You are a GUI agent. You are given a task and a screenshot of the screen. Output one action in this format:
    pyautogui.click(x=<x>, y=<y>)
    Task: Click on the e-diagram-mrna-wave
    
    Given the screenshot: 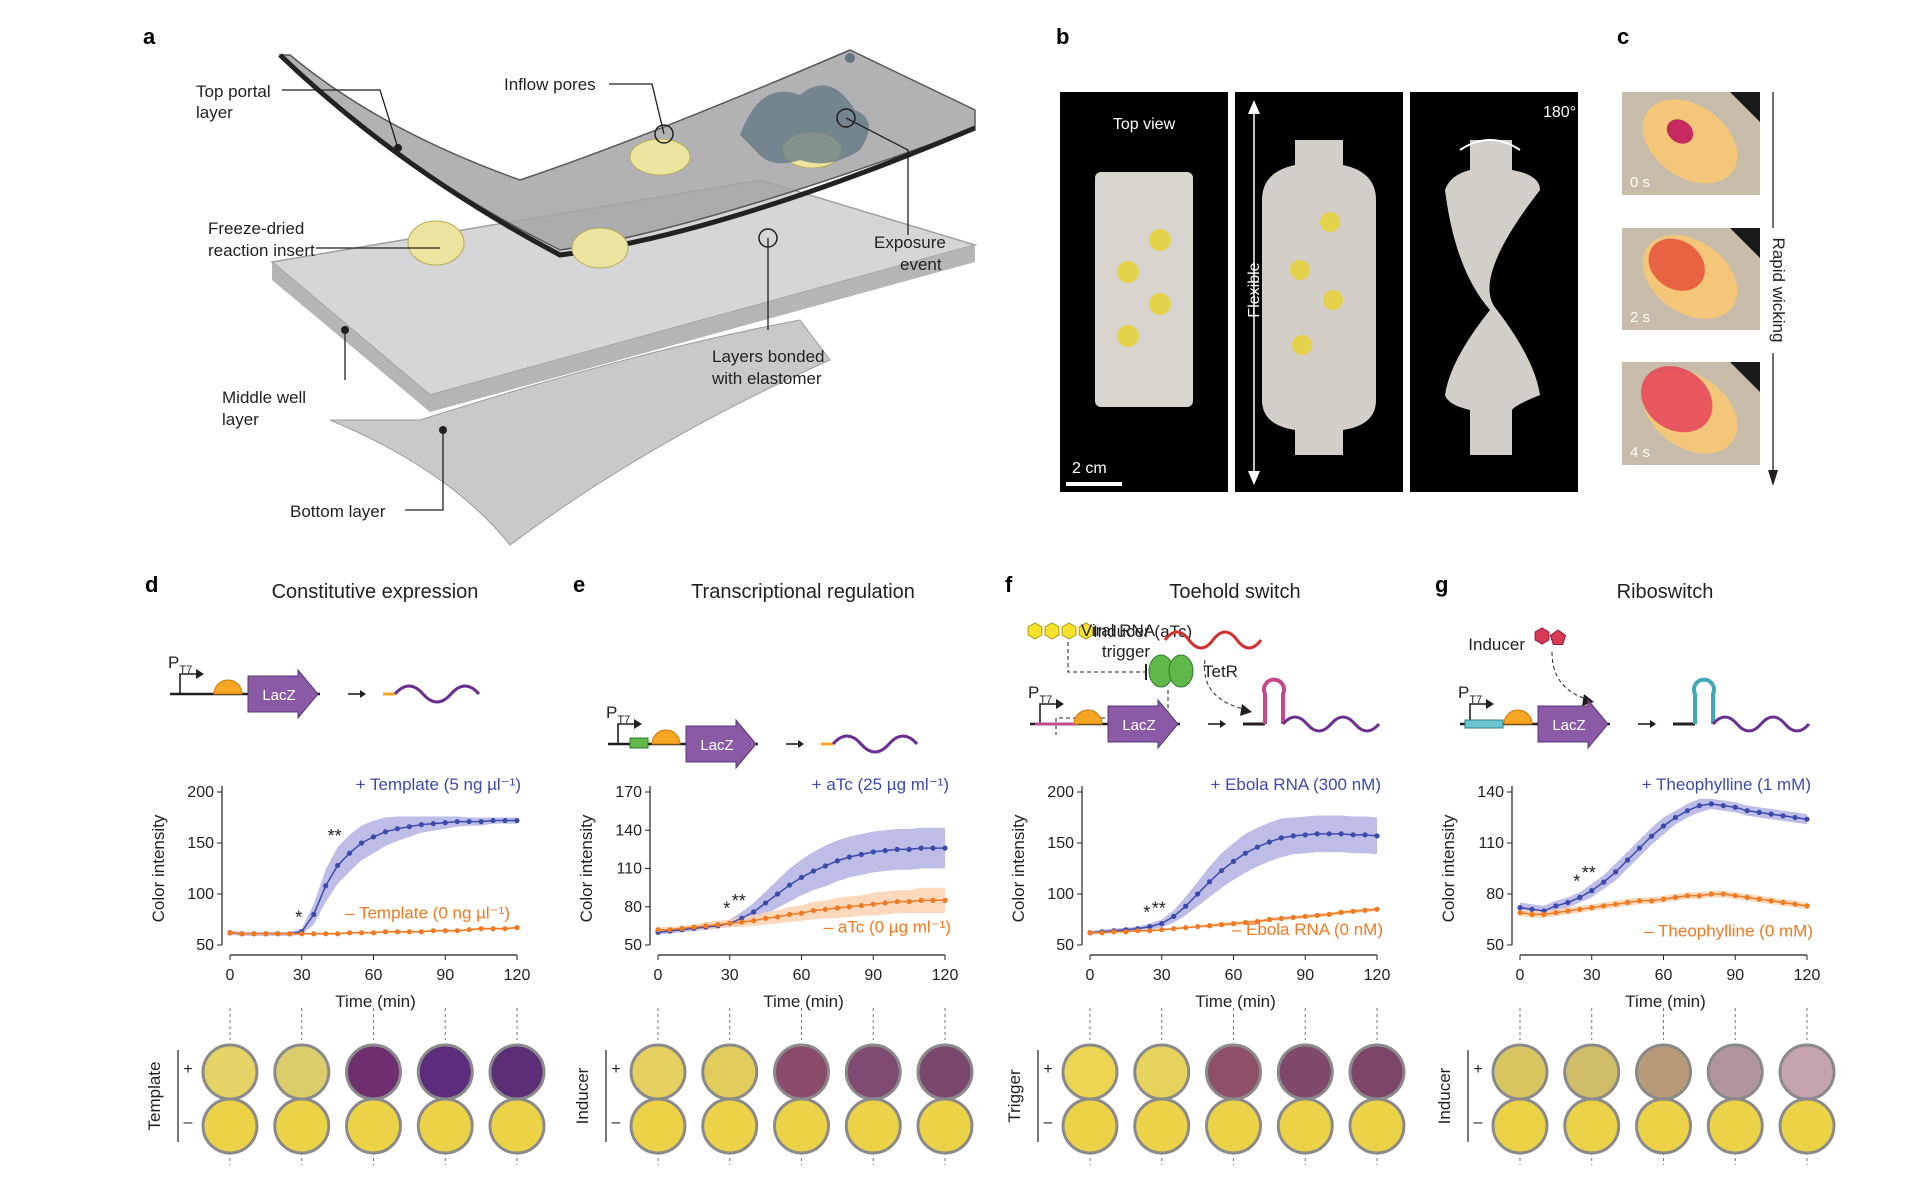 What is the action you would take?
    pyautogui.click(x=875, y=744)
    